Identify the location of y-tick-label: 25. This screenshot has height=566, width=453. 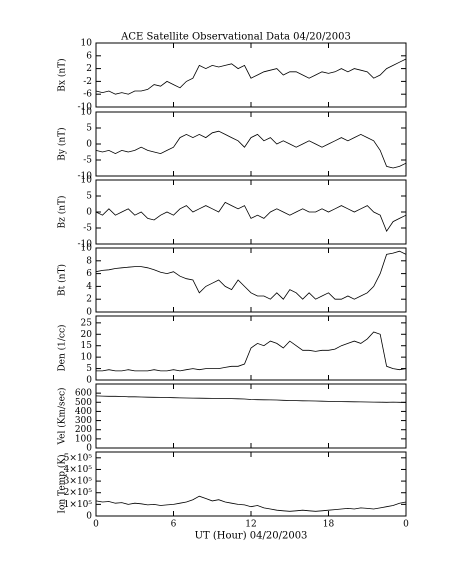
(87, 323).